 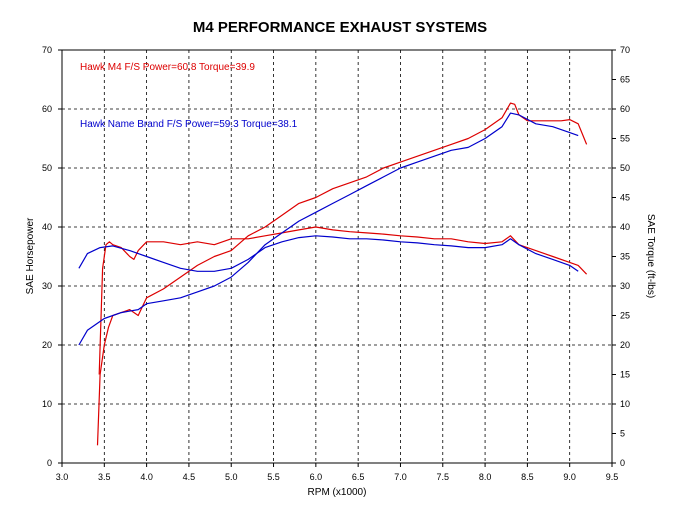 I want to click on x-tick-label: 5.5, so click(x=273, y=477).